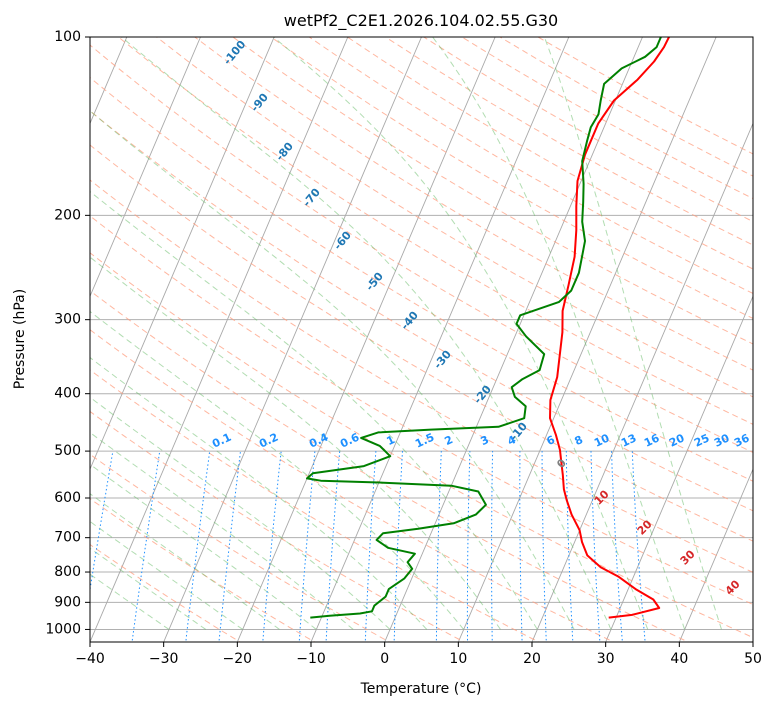  Describe the element at coordinates (311, 659) in the screenshot. I see `x-tick-label: −10` at that location.